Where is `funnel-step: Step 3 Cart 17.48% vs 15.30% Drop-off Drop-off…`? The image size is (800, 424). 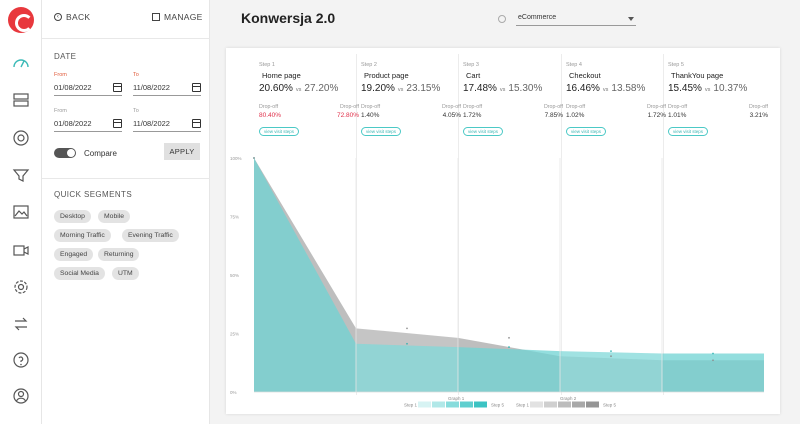 funnel-step: Step 3 Cart 17.48% vs 15.30% Drop-off Drop-off… is located at coordinates (513, 100).